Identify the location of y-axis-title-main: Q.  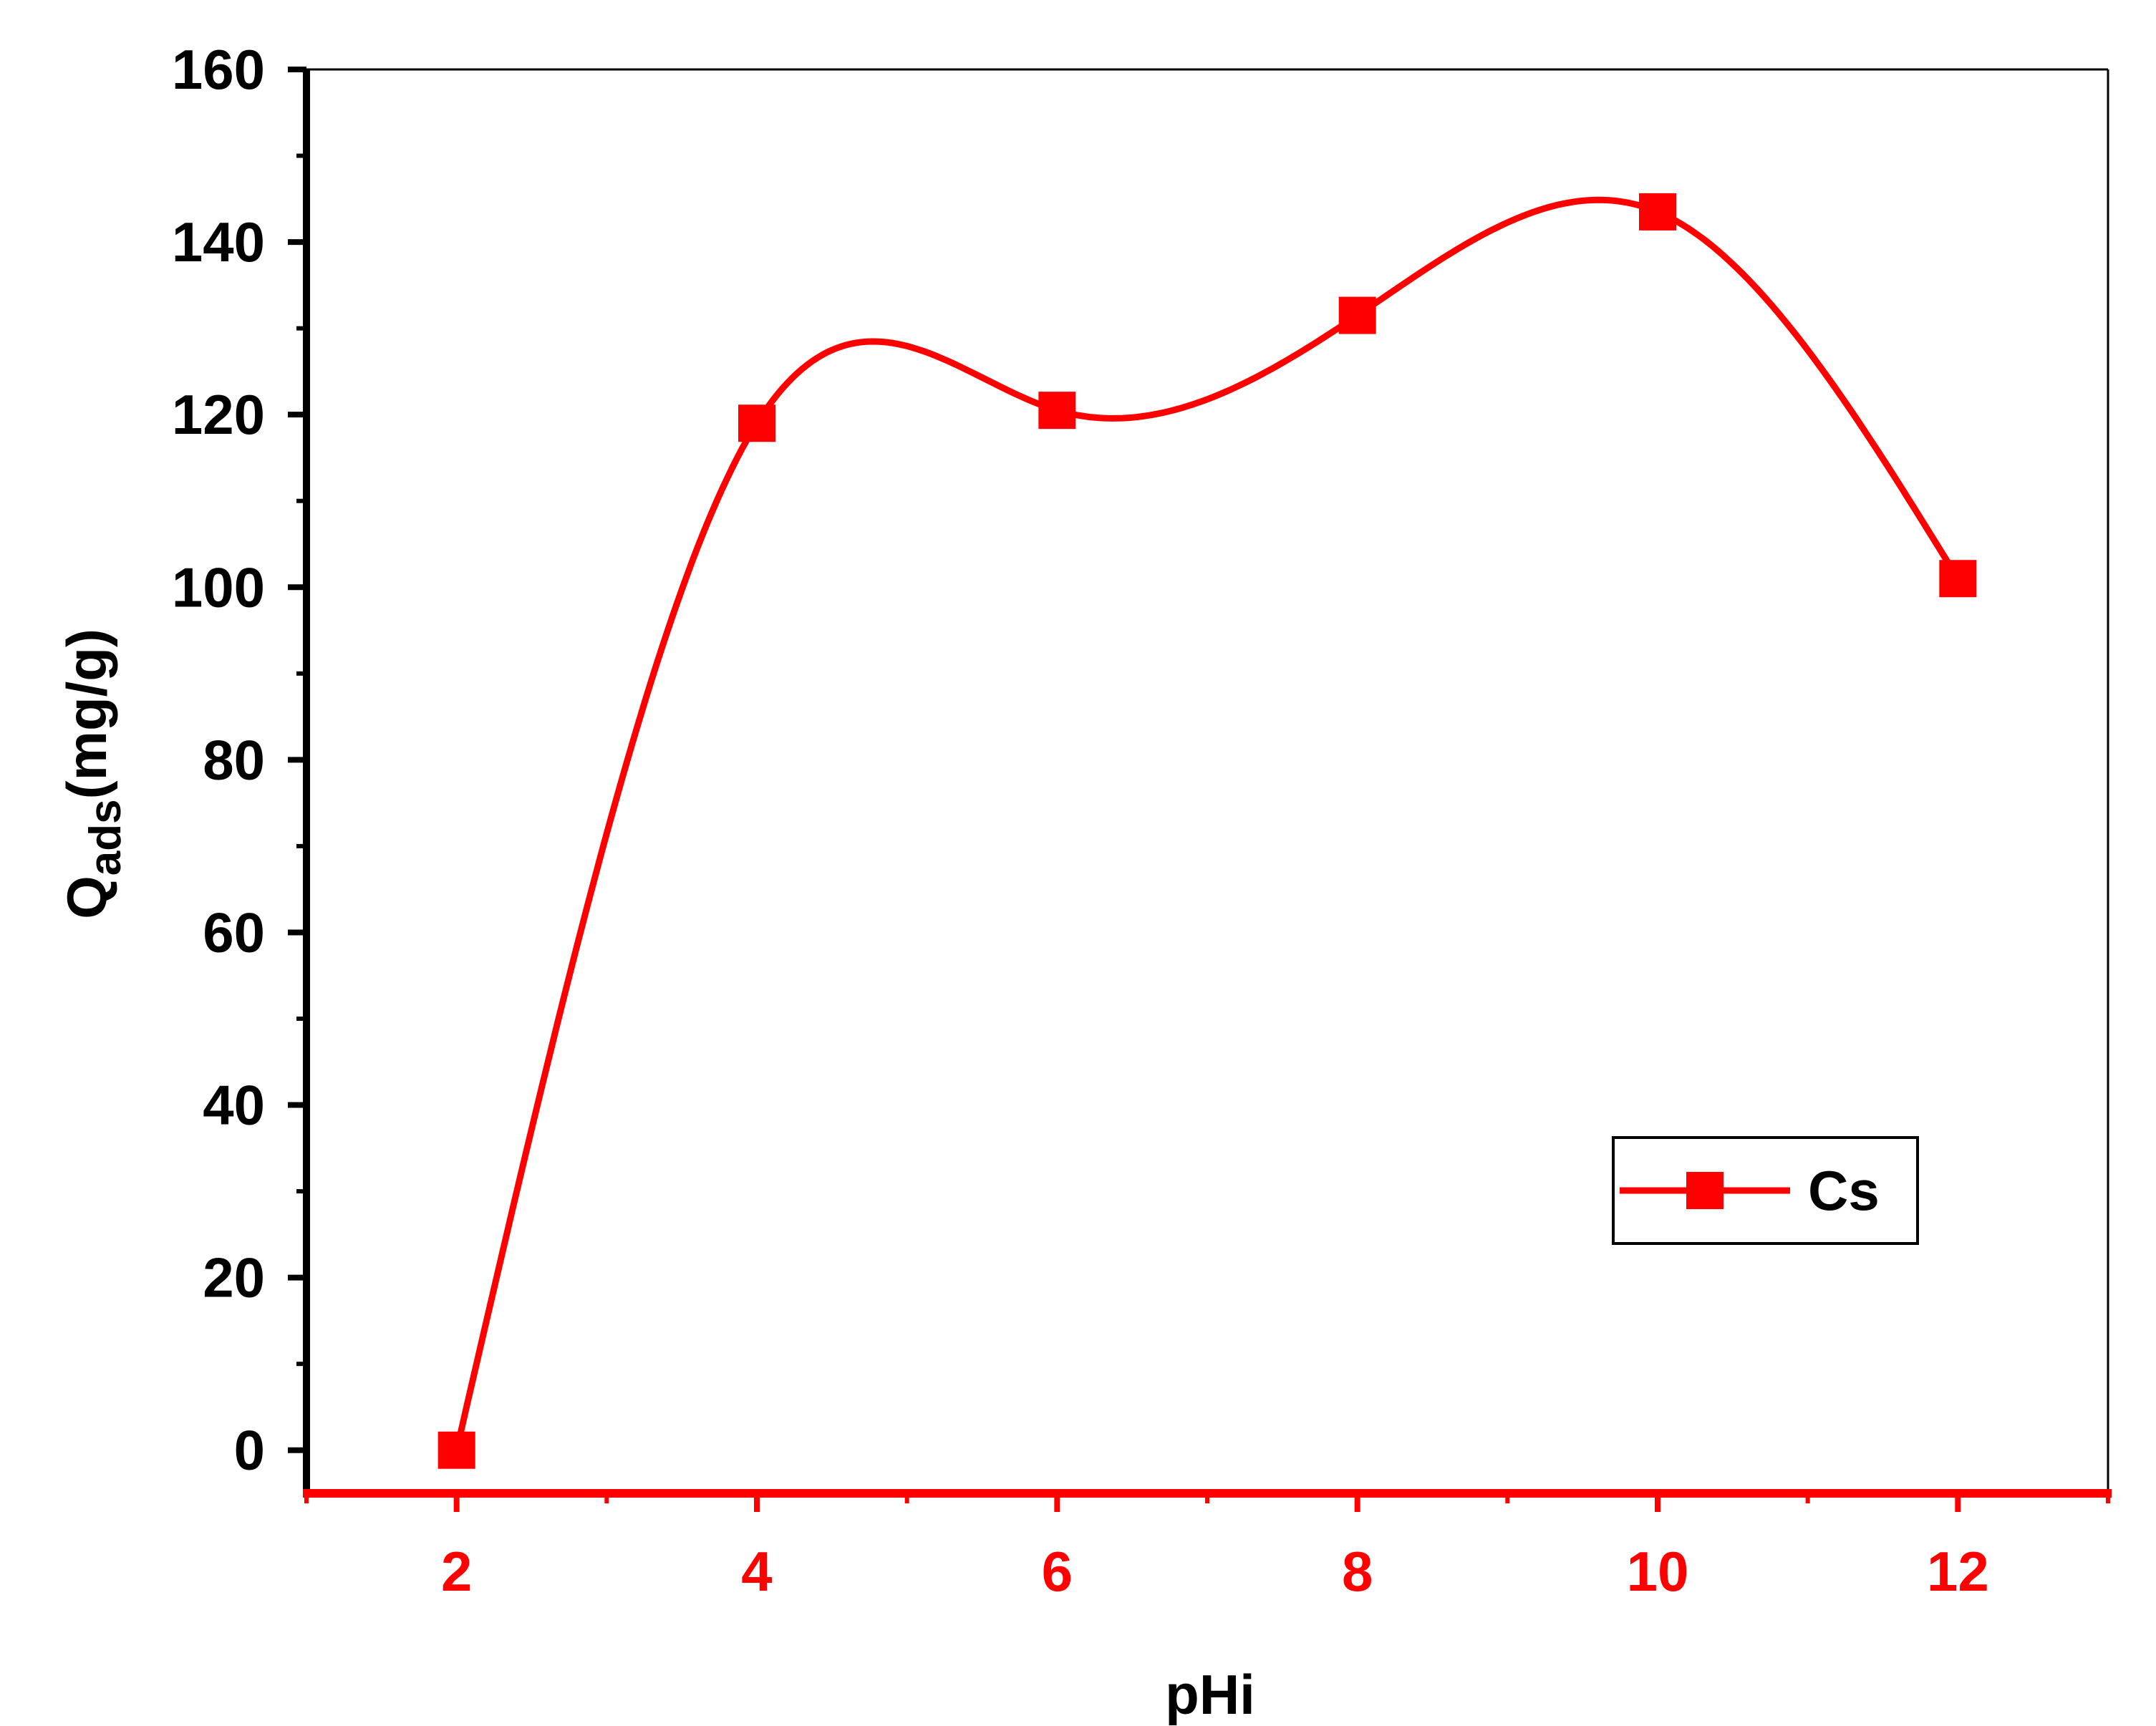
(86, 897).